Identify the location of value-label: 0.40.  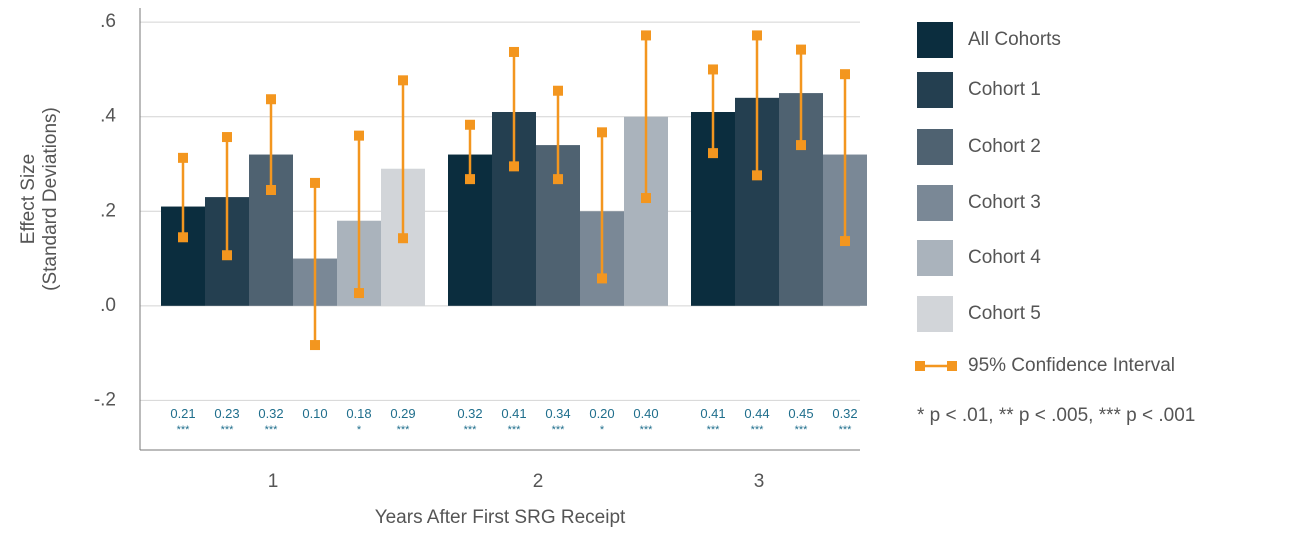
(645, 413).